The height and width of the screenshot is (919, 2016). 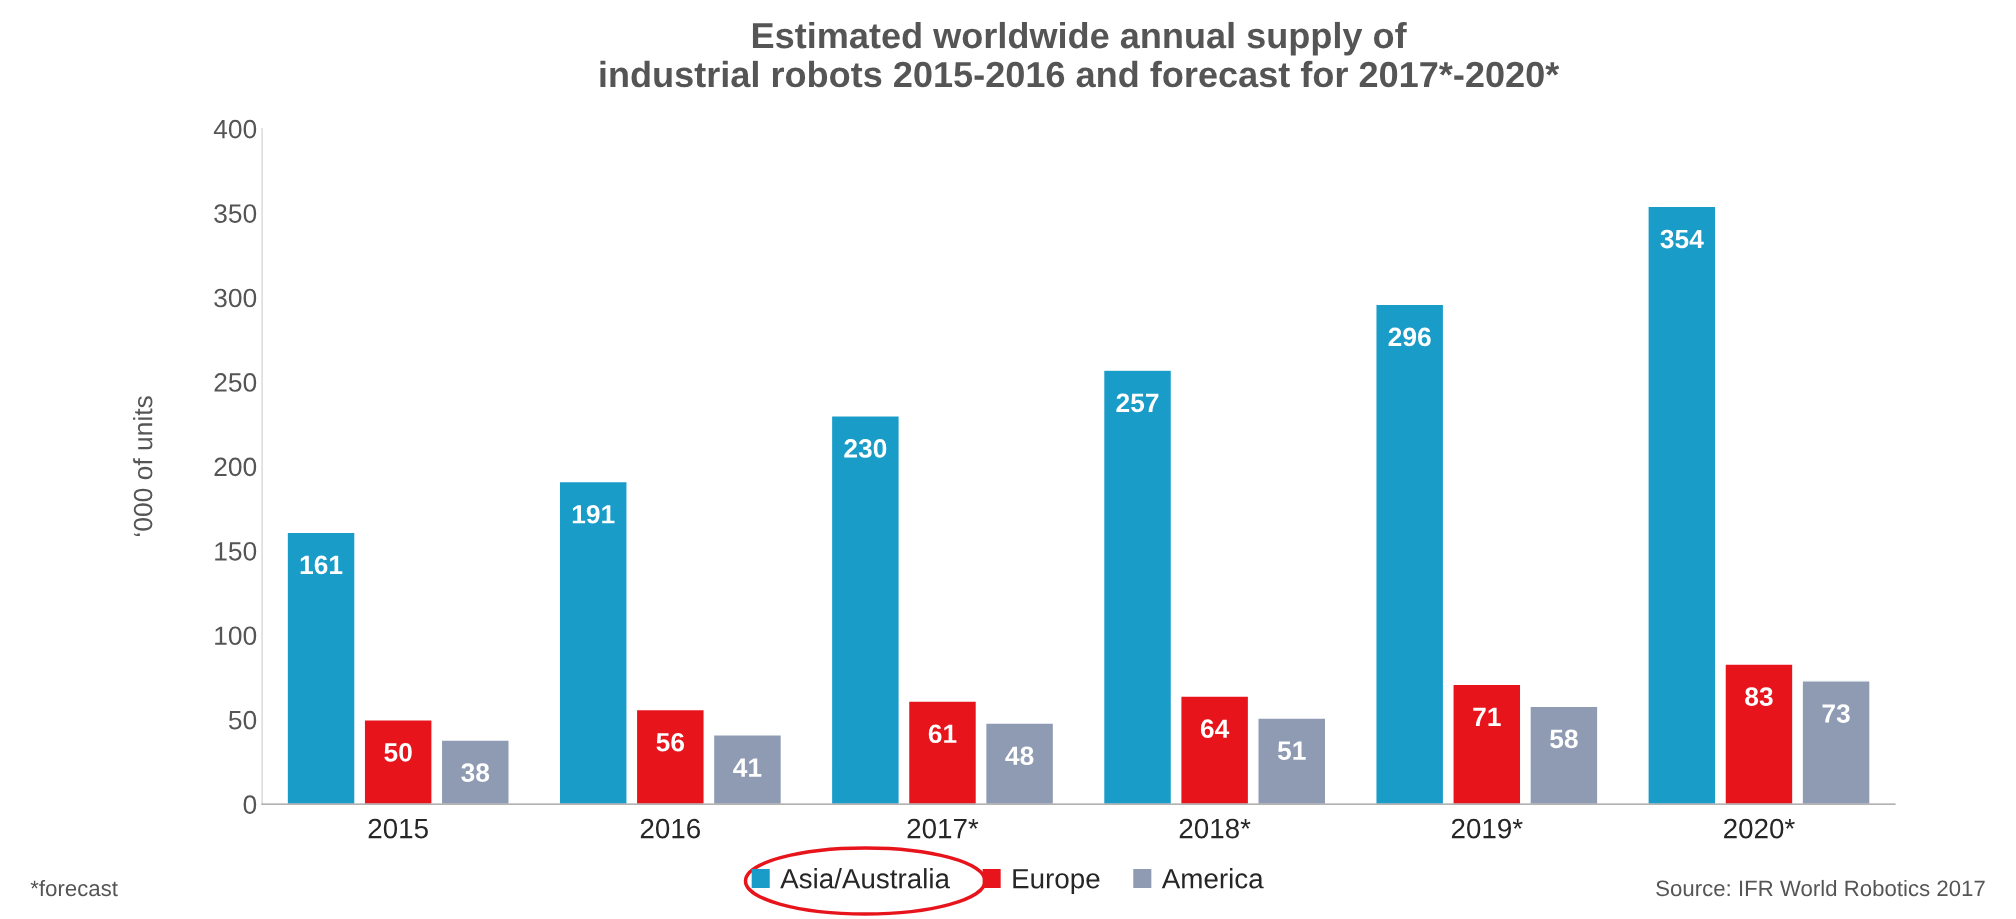 I want to click on chart-title: Estimated worldwide annual supply of industrial robots 2015-2016 and forecast for 2017*-2020*, so click(x=1080, y=54).